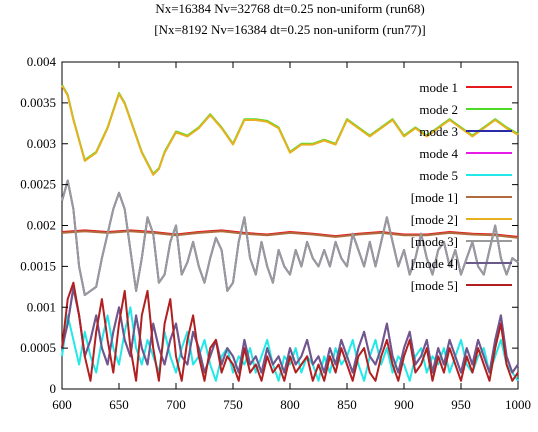  Describe the element at coordinates (434, 219) in the screenshot. I see `legend-label-7: [mode 2]` at that location.